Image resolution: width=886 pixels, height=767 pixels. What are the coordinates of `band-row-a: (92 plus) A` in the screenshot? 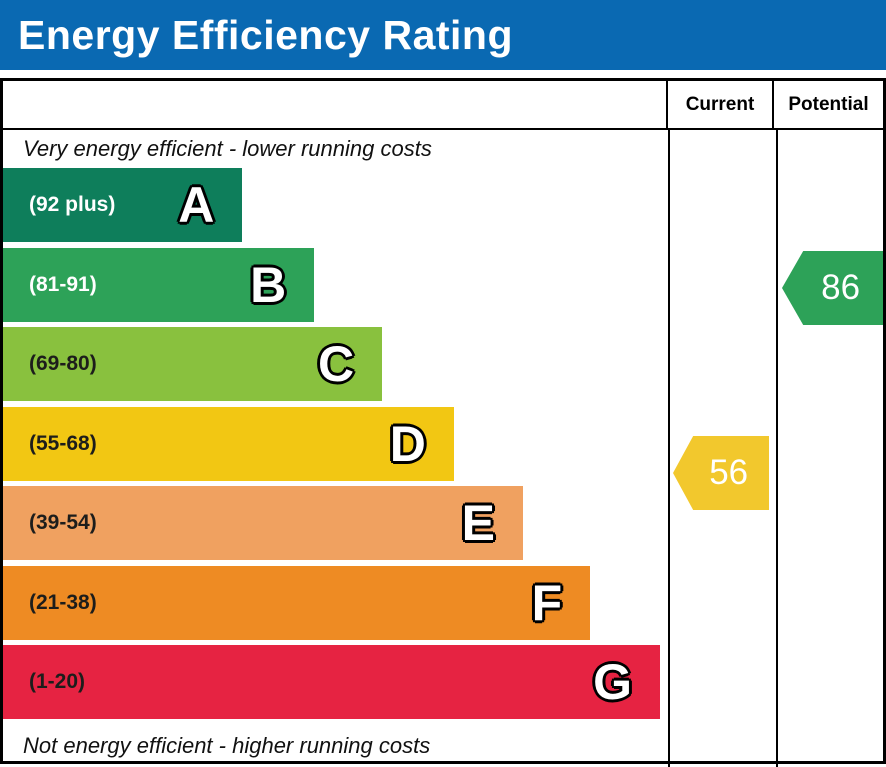 It's located at (335, 205).